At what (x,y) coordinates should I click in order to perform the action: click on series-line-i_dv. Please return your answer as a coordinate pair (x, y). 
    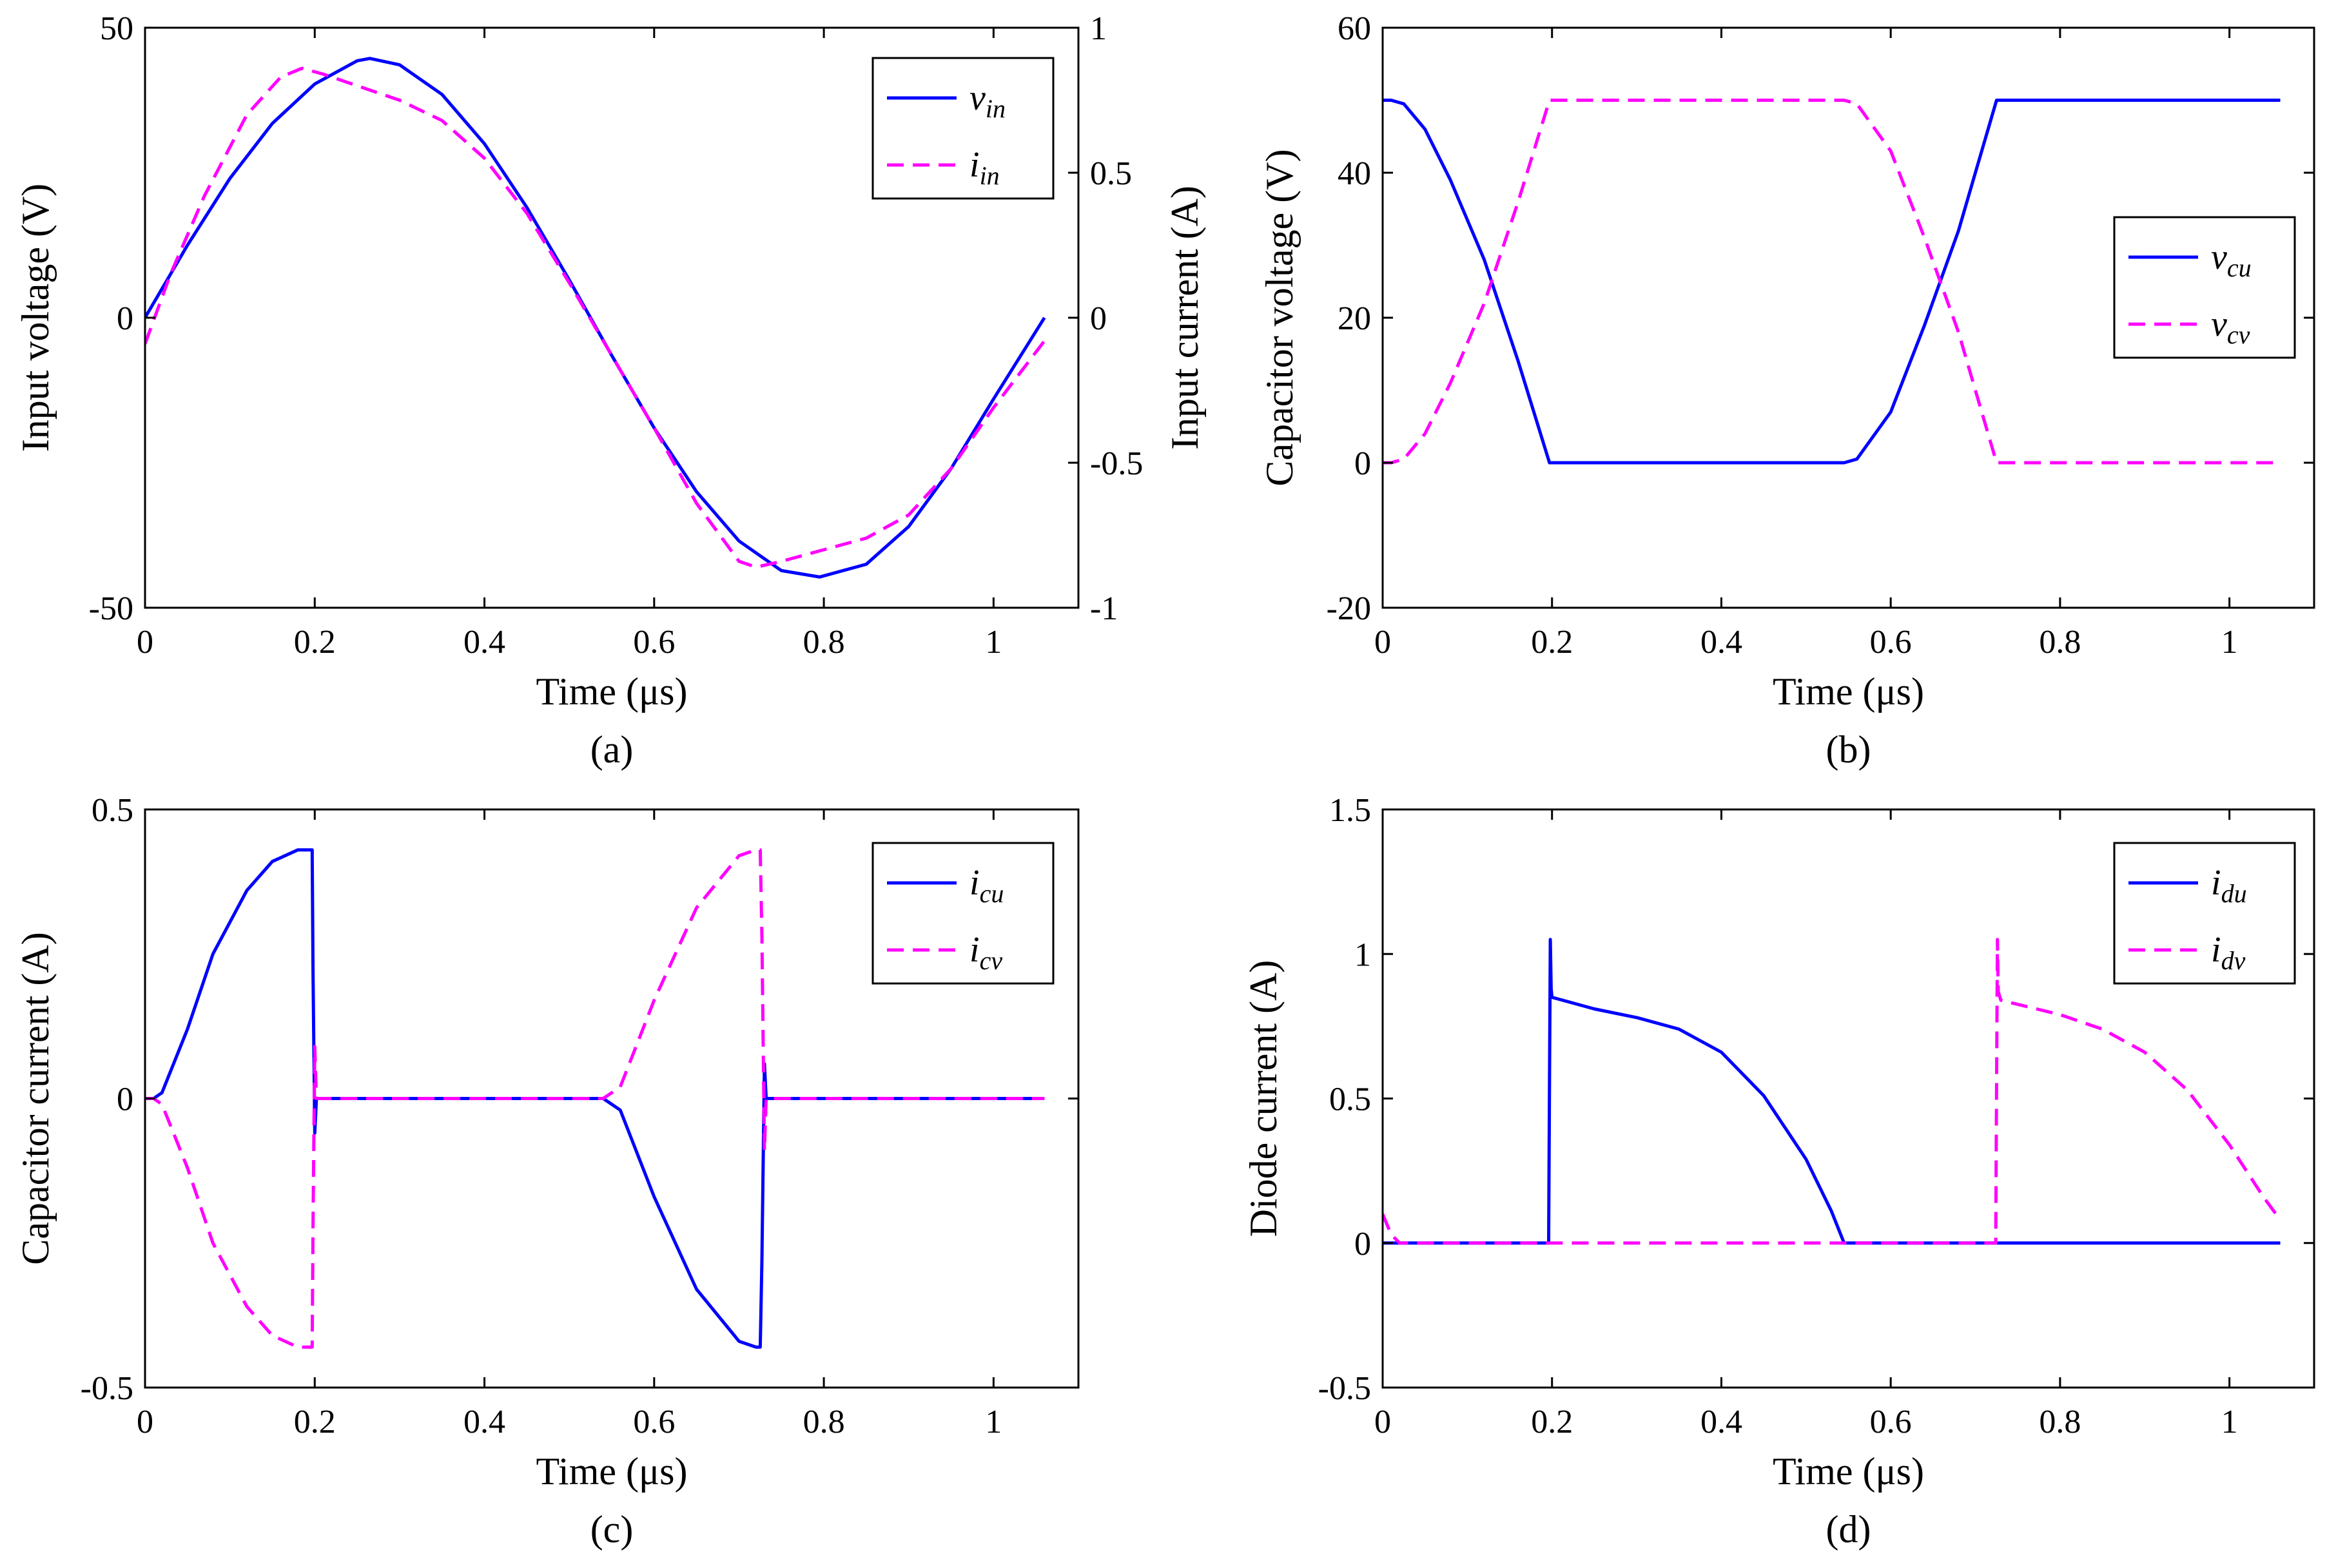
    Looking at the image, I should click on (1833, 1091).